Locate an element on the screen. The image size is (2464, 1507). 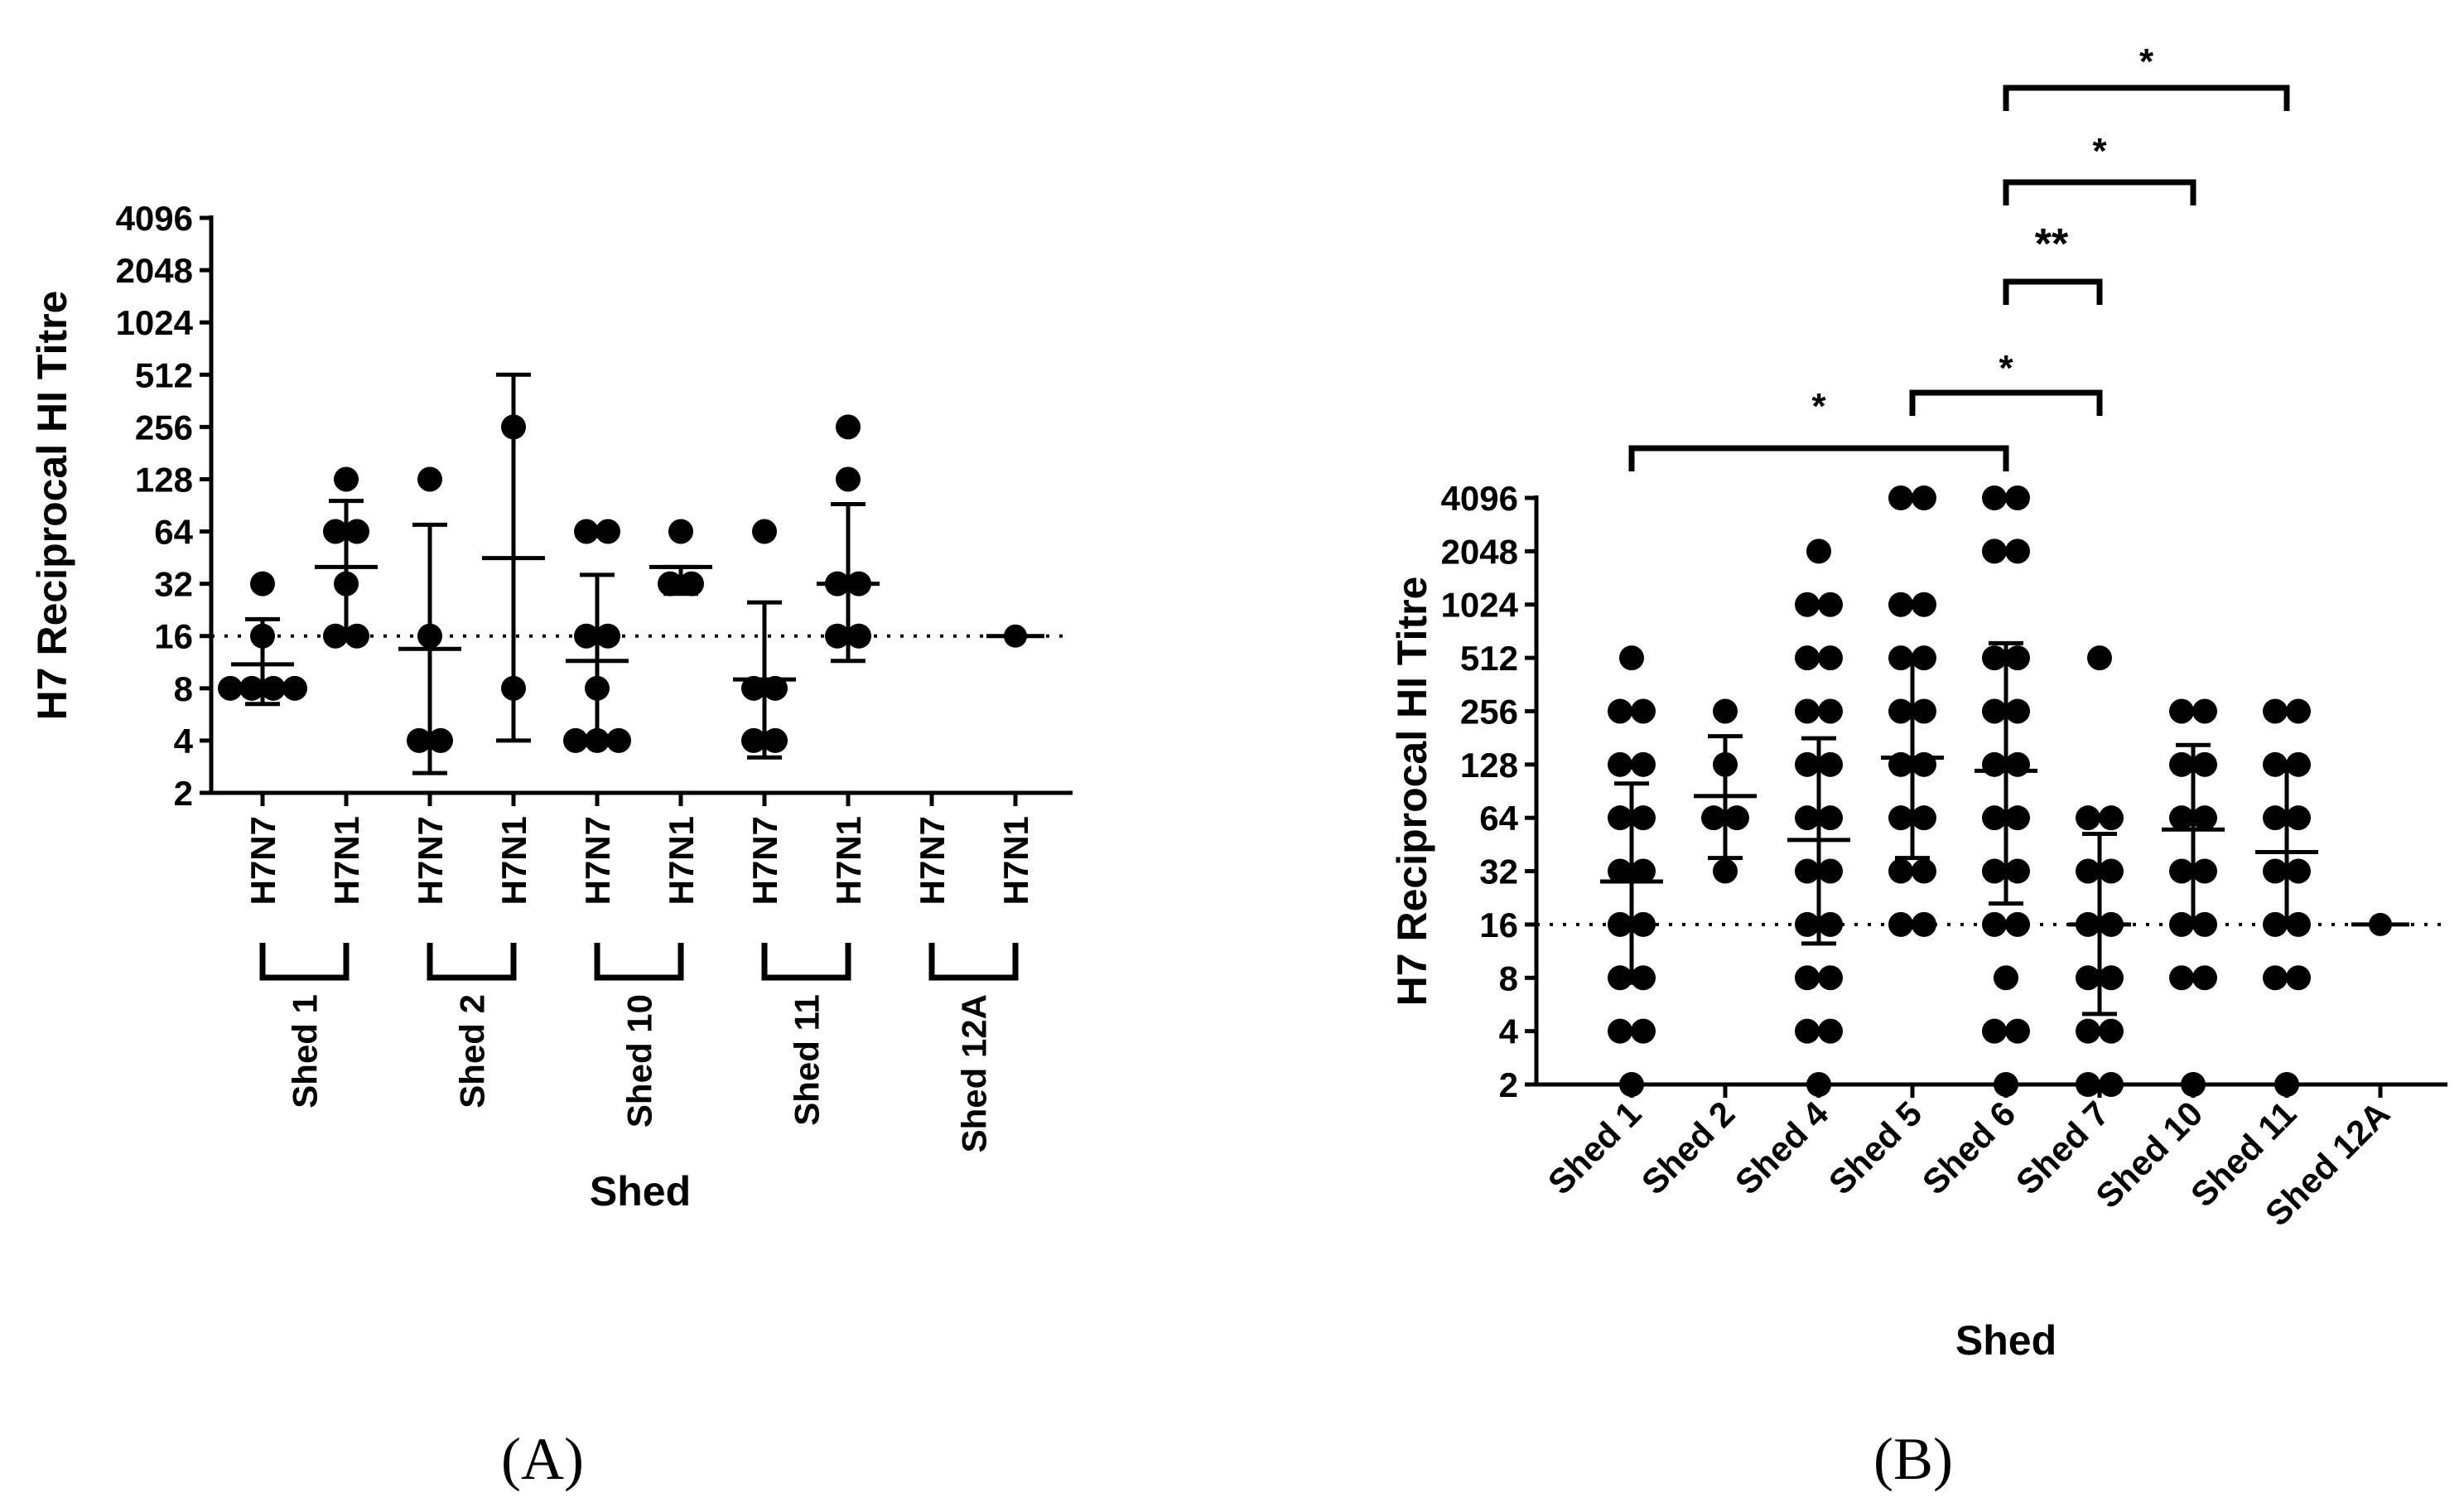
y-tick-label-256: 256 is located at coordinates (1489, 711).